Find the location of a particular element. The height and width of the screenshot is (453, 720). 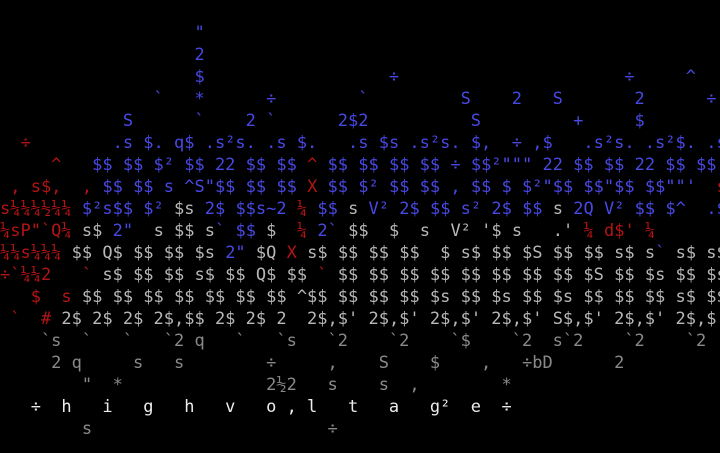

ascii-art-segment: $$ $ s V² '$ s .' is located at coordinates (461, 231).